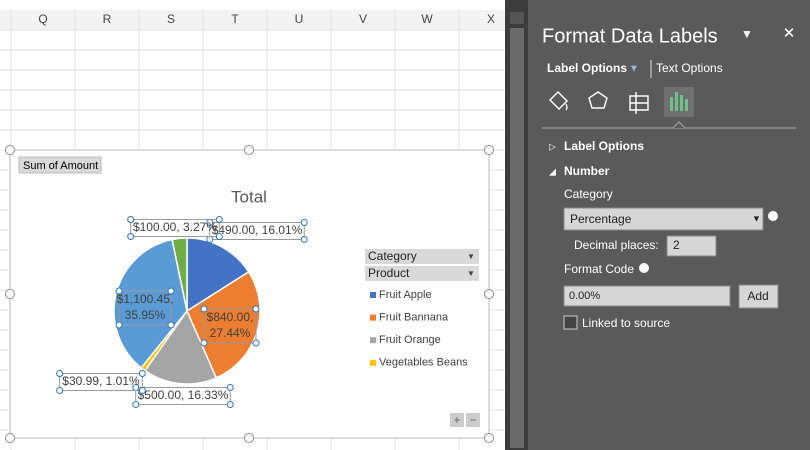  What do you see at coordinates (747, 34) in the screenshot?
I see `panel-menu: ▼` at bounding box center [747, 34].